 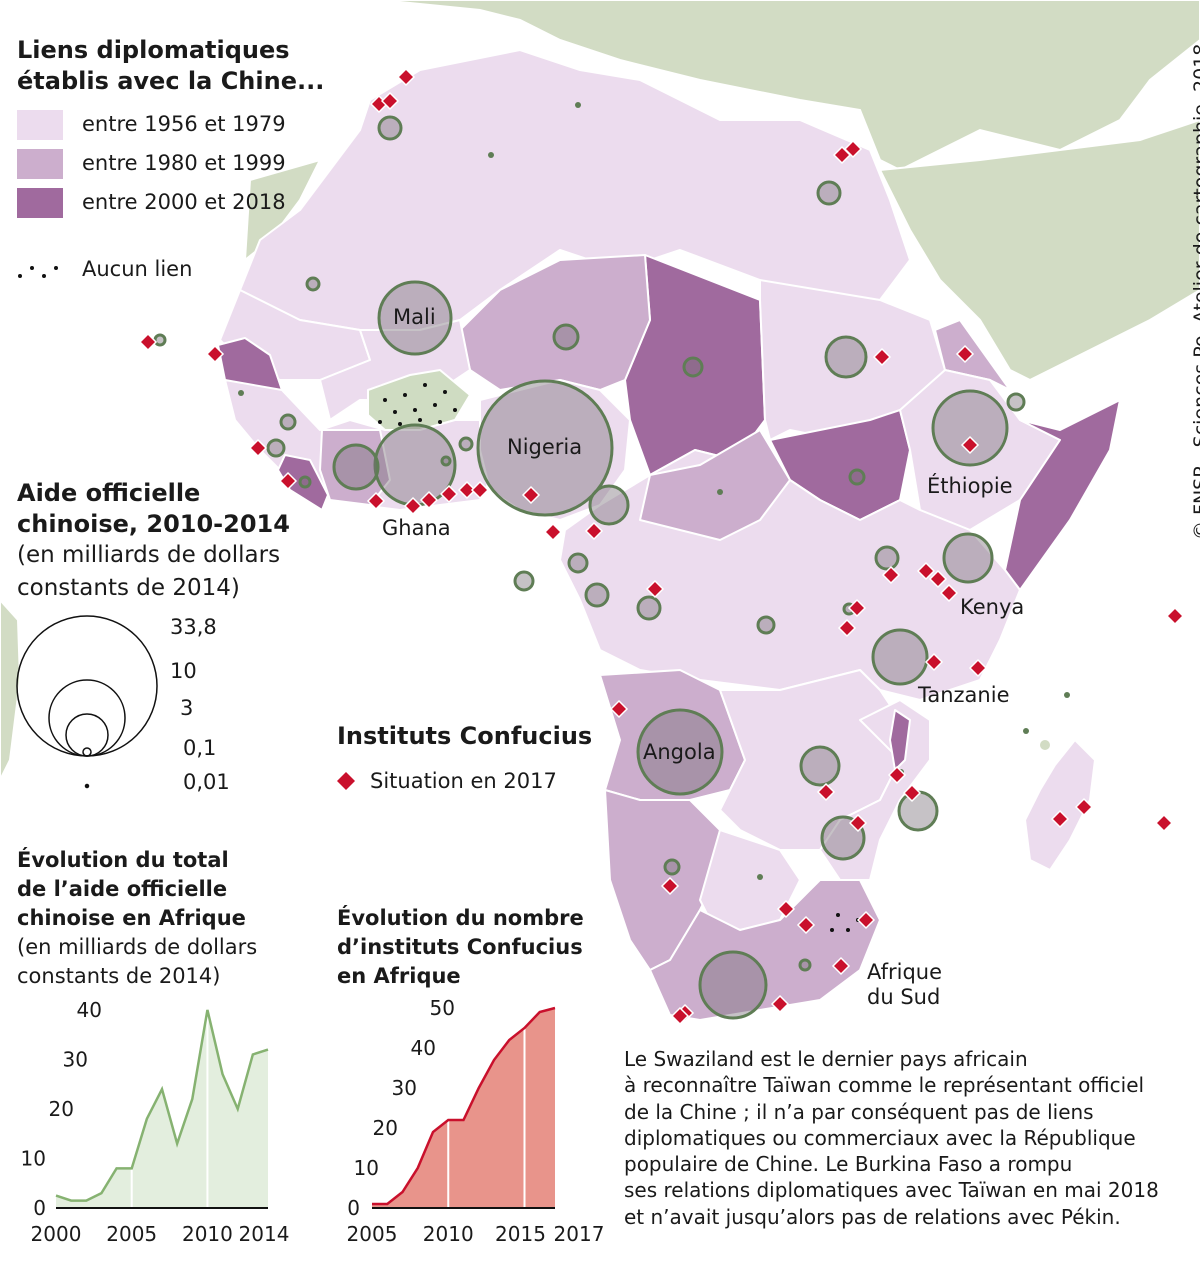 What do you see at coordinates (442, 1008) in the screenshot?
I see `chart-y-tick: 50` at bounding box center [442, 1008].